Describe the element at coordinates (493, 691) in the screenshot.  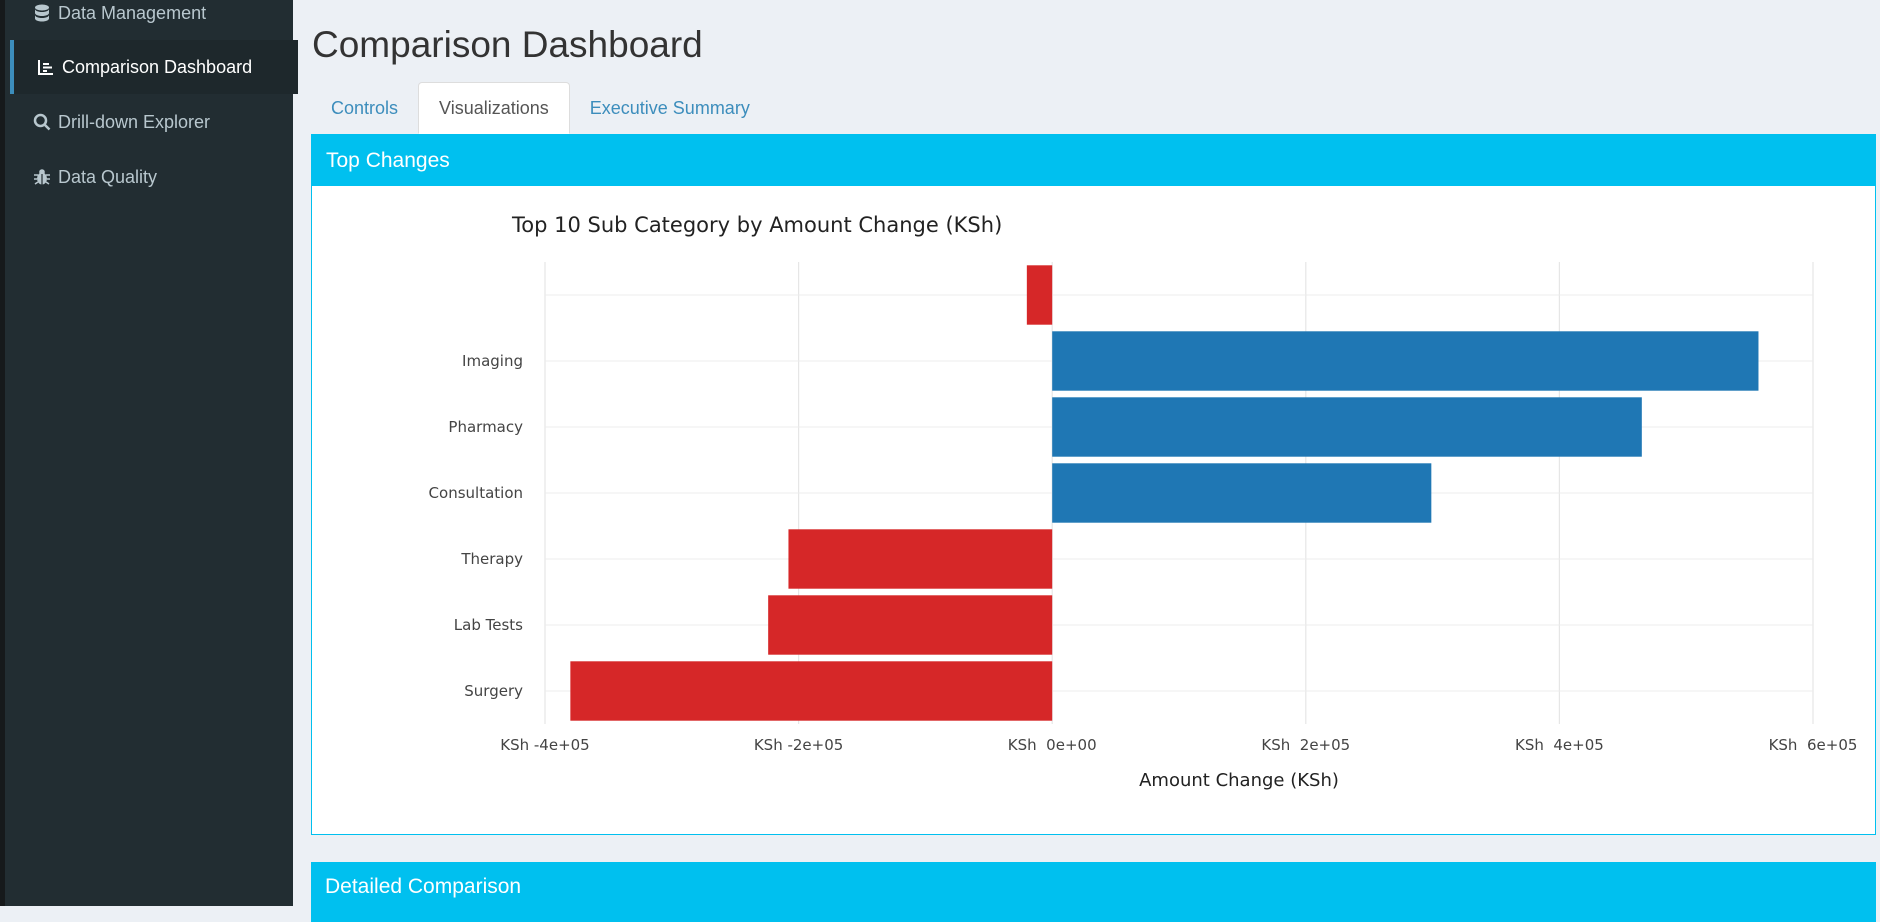
I see `y-tick-label: Surgery` at that location.